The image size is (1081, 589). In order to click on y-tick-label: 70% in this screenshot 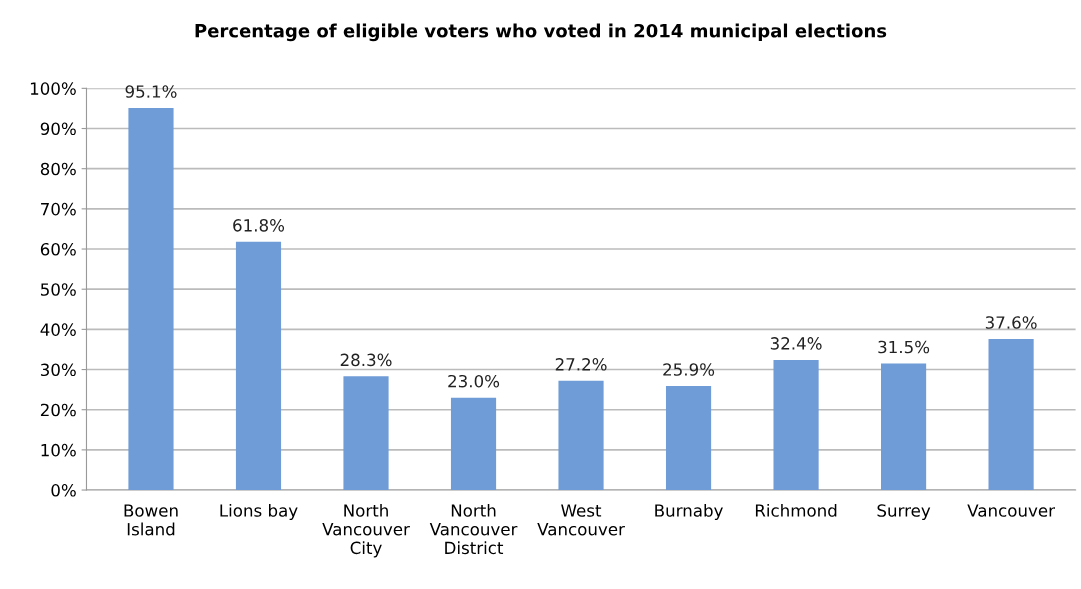, I will do `click(58, 209)`.